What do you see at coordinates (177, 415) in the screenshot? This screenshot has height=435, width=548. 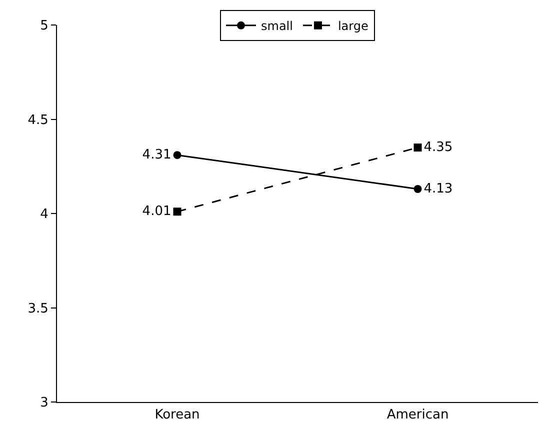 I see `x-tick-label: Korean` at bounding box center [177, 415].